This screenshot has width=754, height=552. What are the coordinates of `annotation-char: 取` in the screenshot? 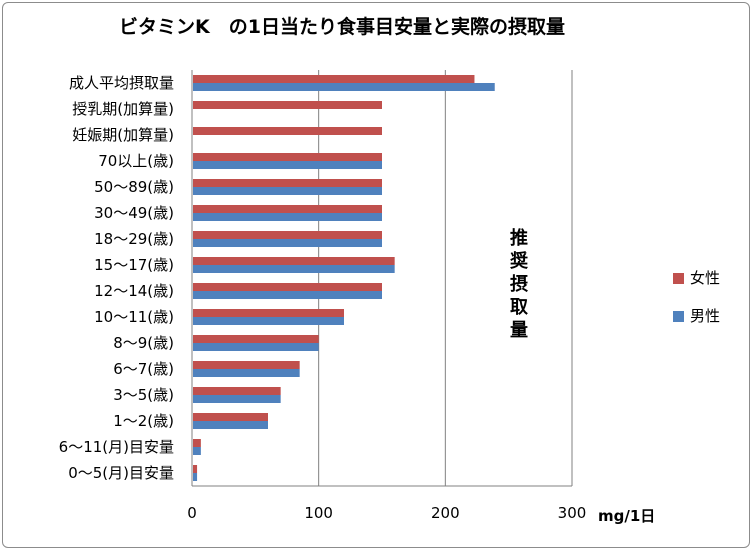 It's located at (519, 307).